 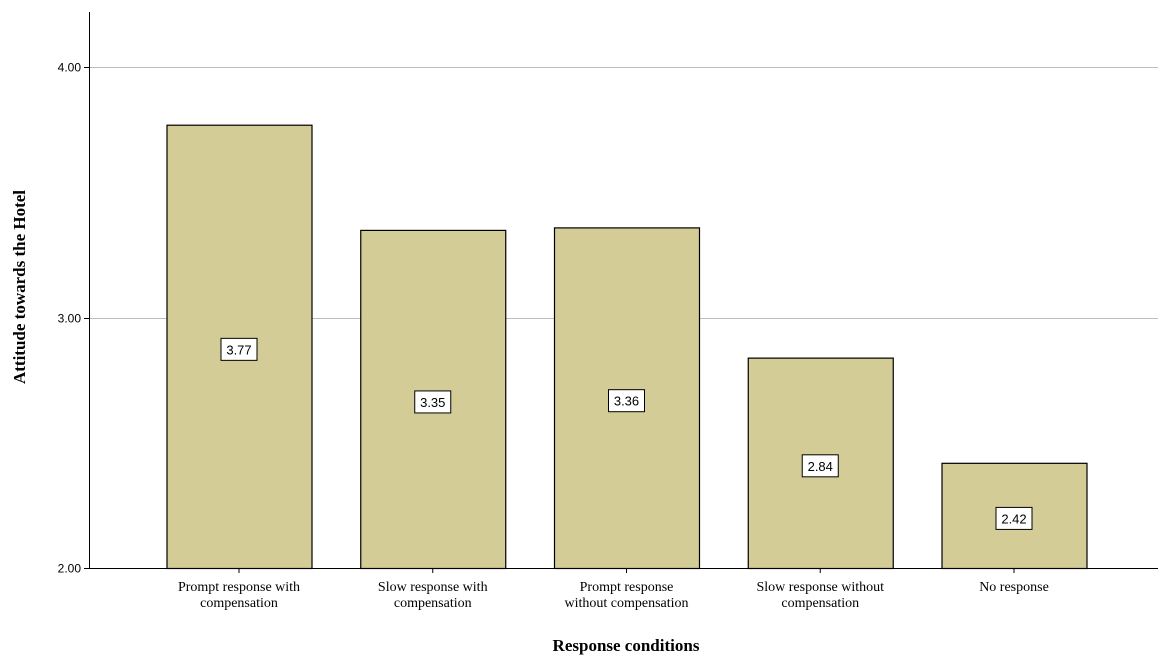 I want to click on data-label: 3.35, so click(x=433, y=402).